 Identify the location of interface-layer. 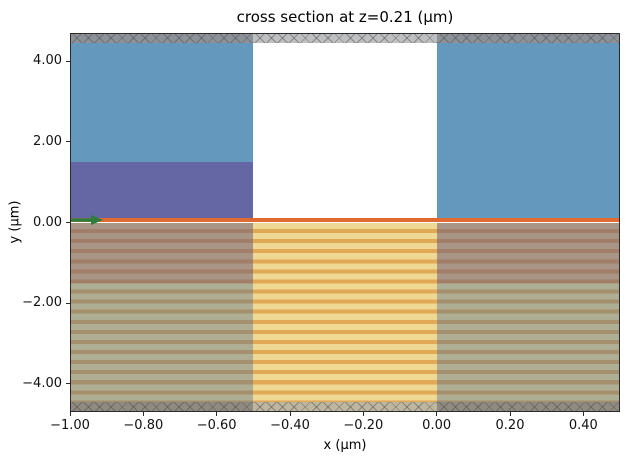
(345, 220).